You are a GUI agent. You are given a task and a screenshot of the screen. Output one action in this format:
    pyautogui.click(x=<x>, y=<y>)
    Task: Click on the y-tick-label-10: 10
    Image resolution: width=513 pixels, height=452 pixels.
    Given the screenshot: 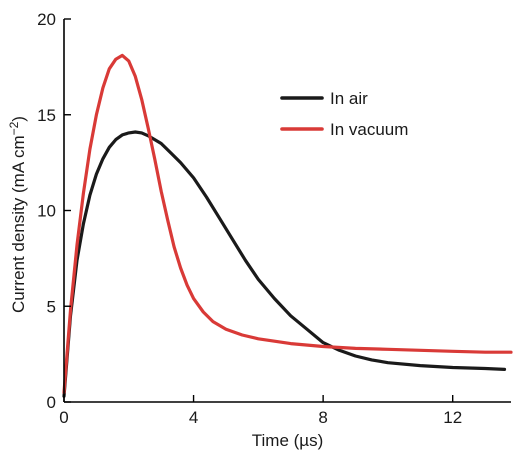 What is the action you would take?
    pyautogui.click(x=46, y=211)
    